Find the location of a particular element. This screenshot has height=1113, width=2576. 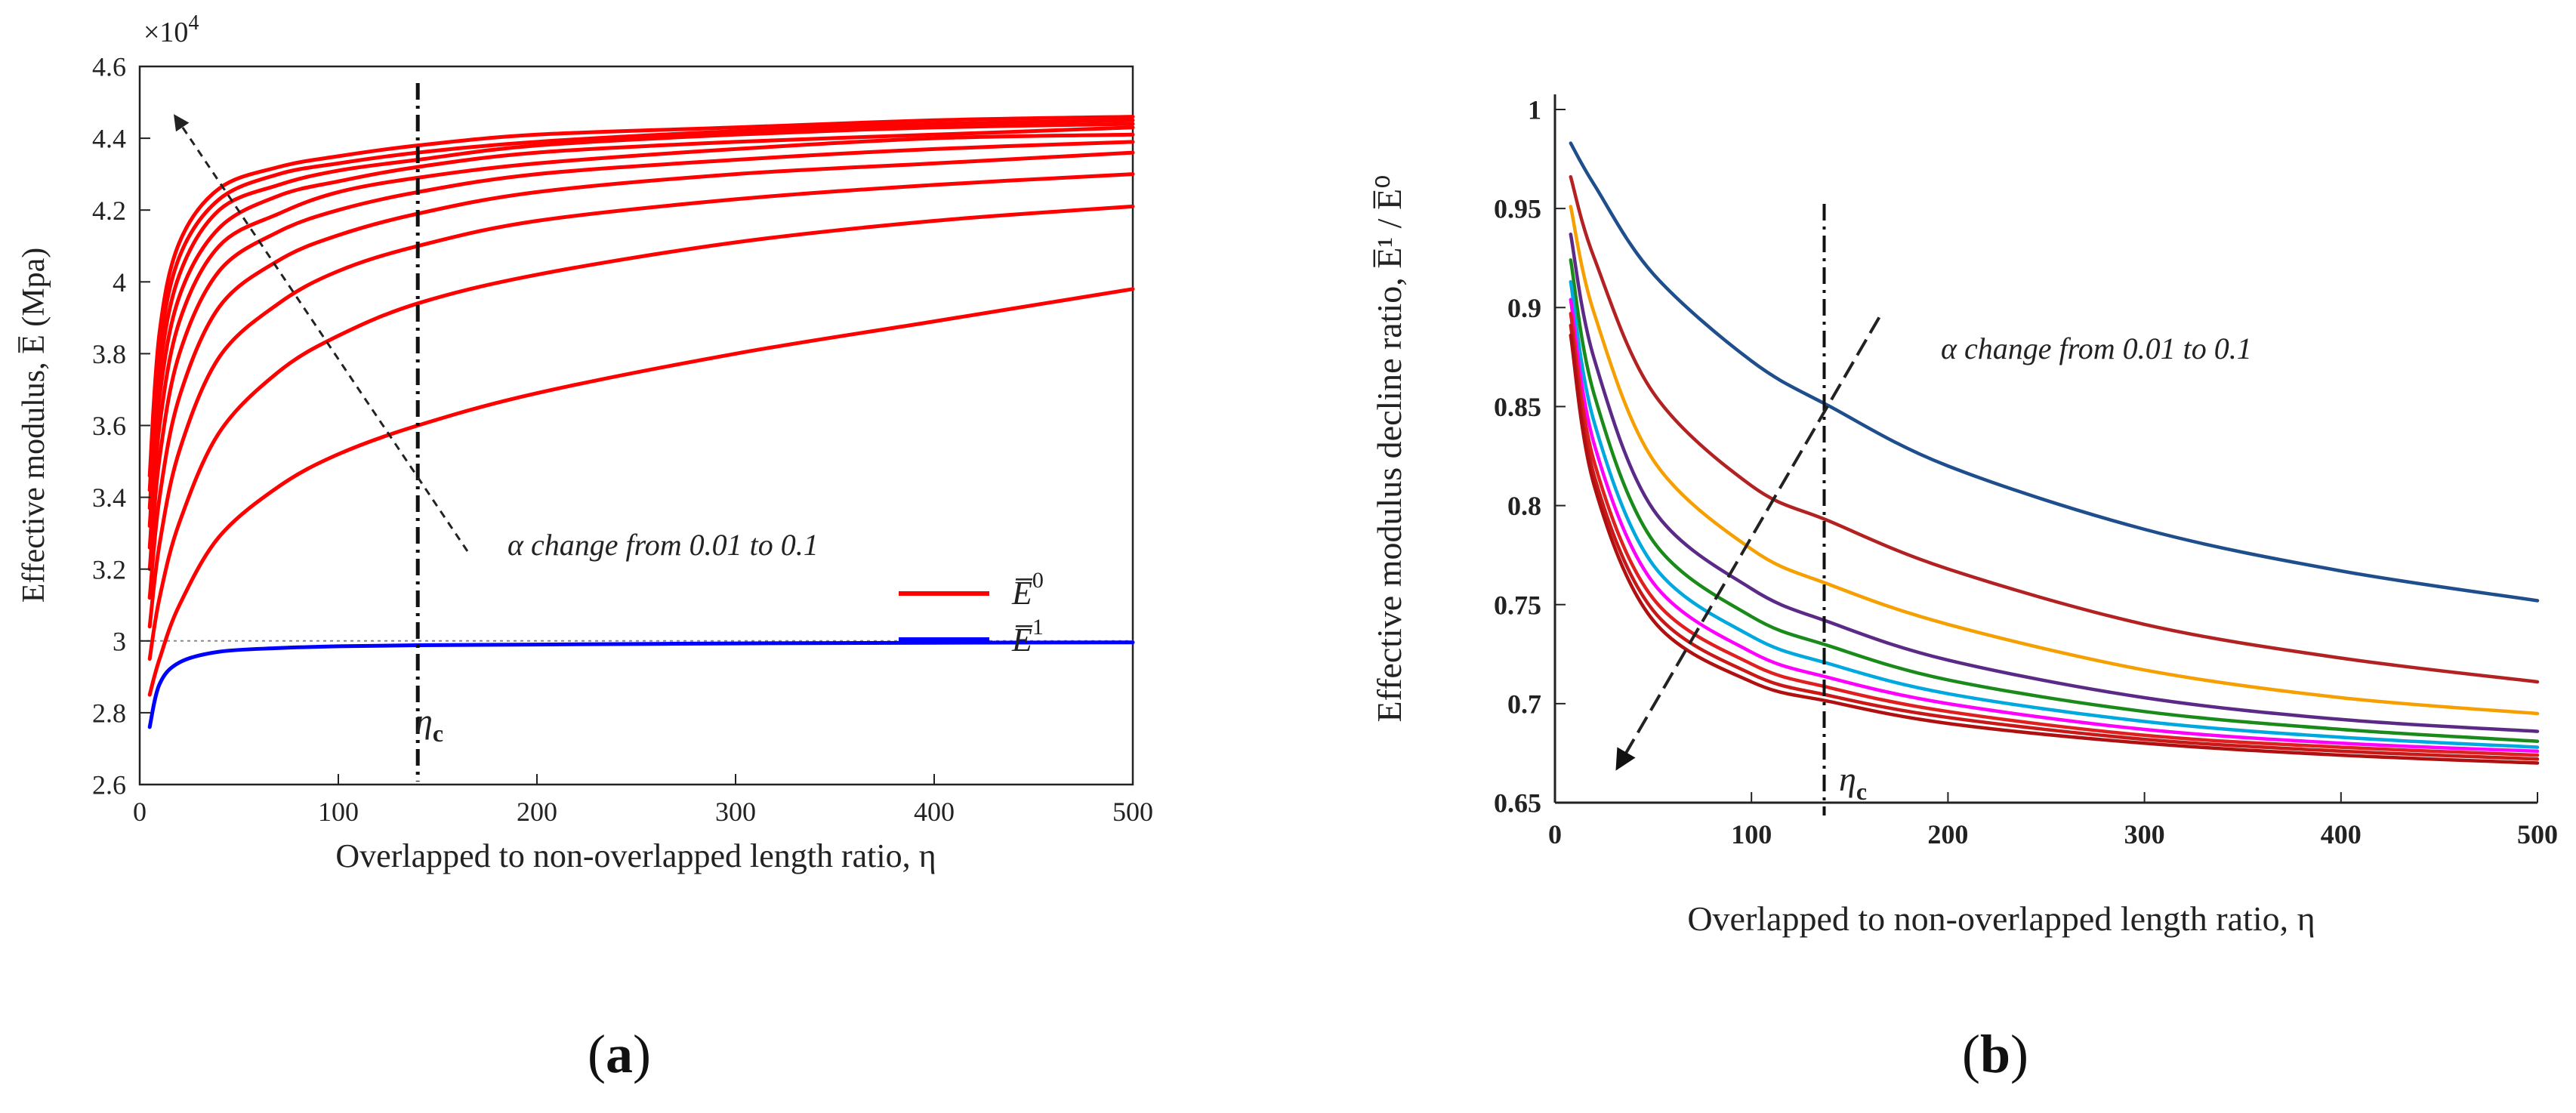

chart-a-y-ticks: 2.6 2.8 3 3.2 3.4 3.6 3.8 4 4.2 4.4 4.6 is located at coordinates (121, 426).